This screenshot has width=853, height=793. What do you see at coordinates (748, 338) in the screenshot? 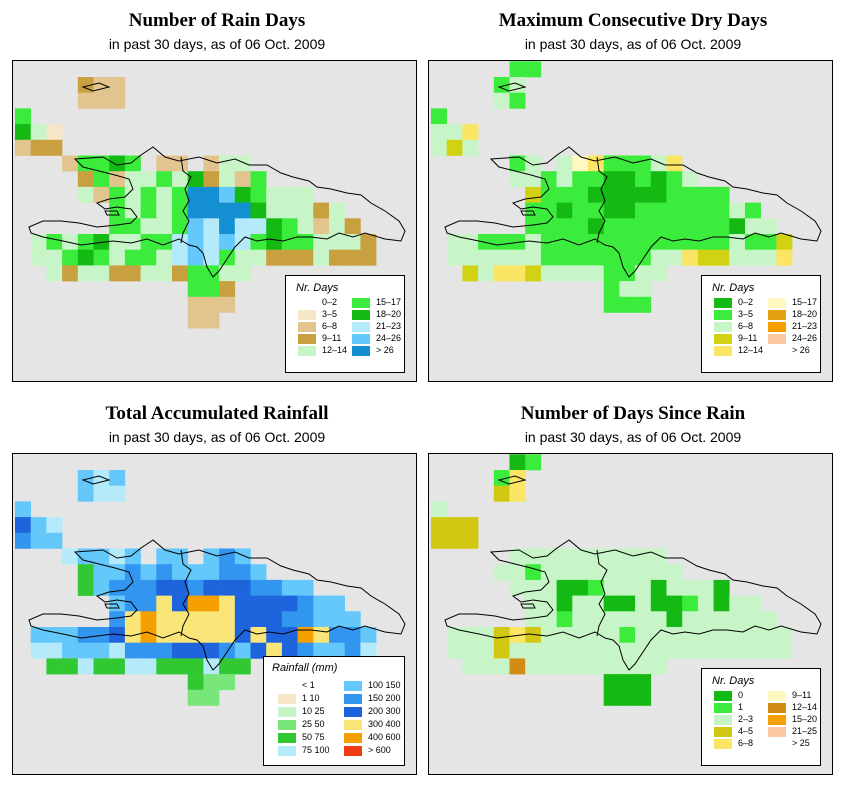
I see `legend-label: 9–11` at bounding box center [748, 338].